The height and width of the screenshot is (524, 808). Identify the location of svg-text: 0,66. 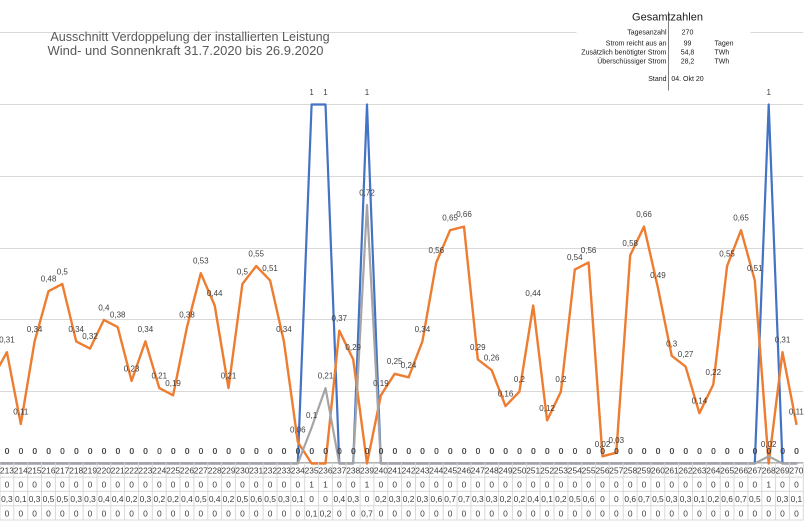
(464, 214).